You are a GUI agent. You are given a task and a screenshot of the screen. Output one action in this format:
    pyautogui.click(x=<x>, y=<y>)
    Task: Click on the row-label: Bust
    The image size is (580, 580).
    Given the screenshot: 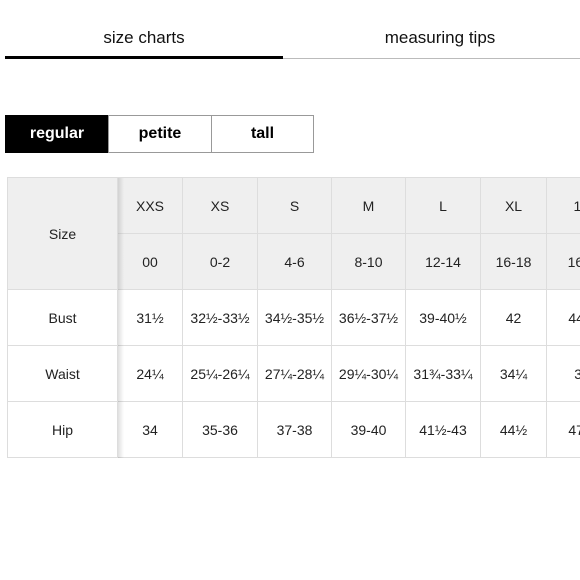 What is the action you would take?
    pyautogui.click(x=63, y=318)
    